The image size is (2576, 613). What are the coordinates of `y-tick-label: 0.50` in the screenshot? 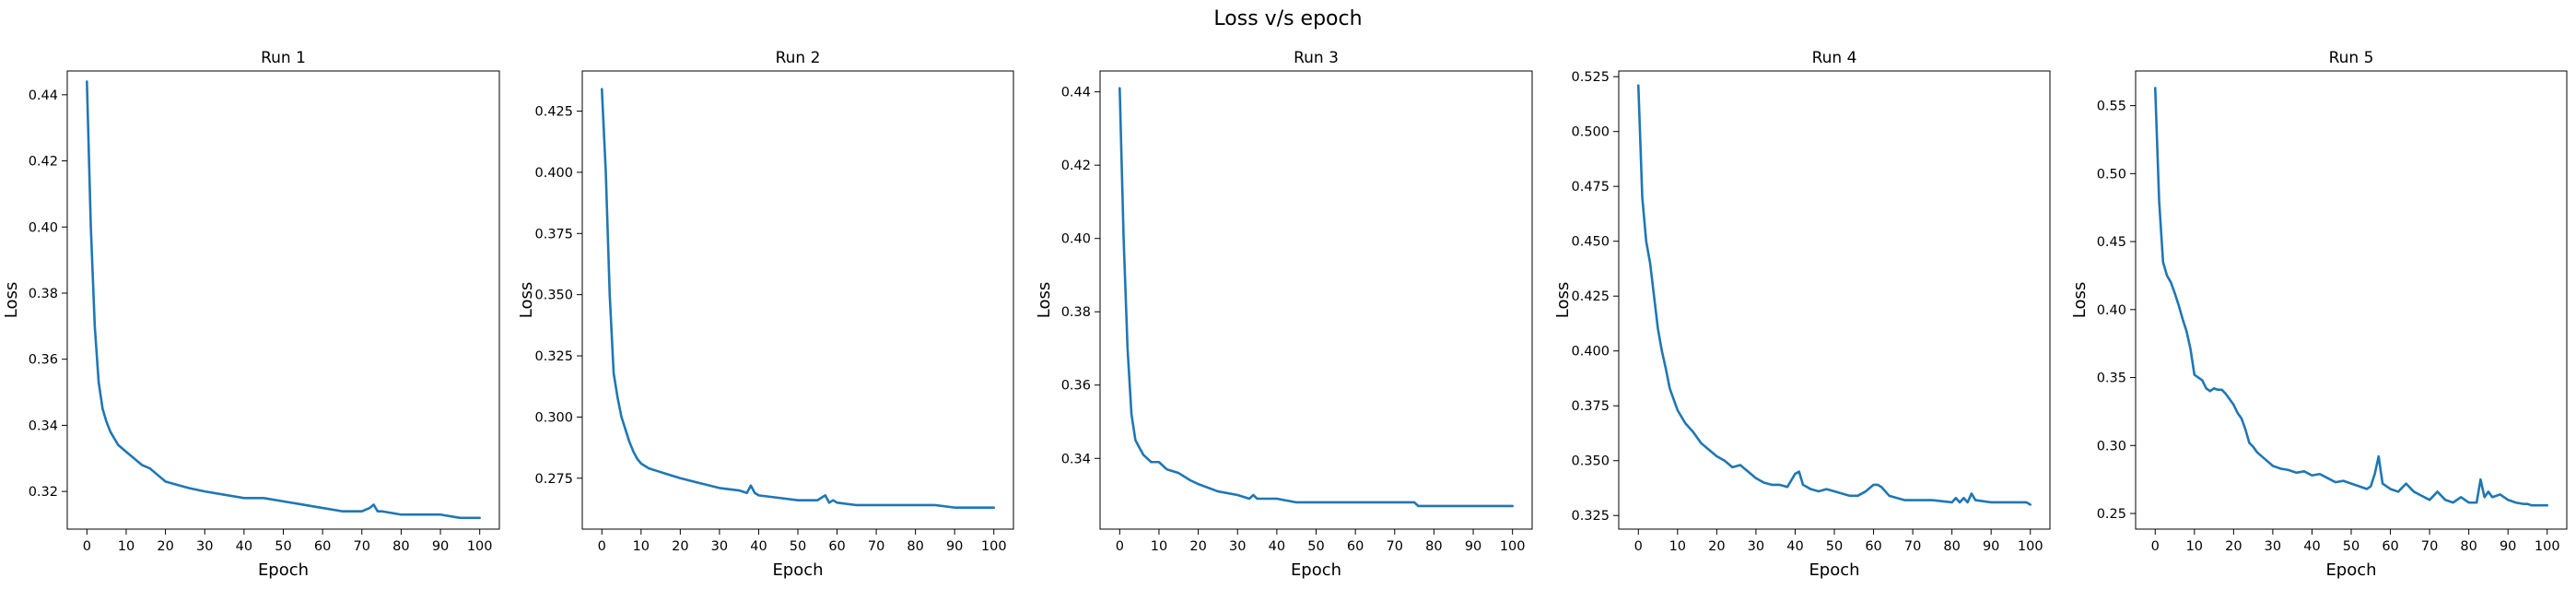 It's located at (2111, 174).